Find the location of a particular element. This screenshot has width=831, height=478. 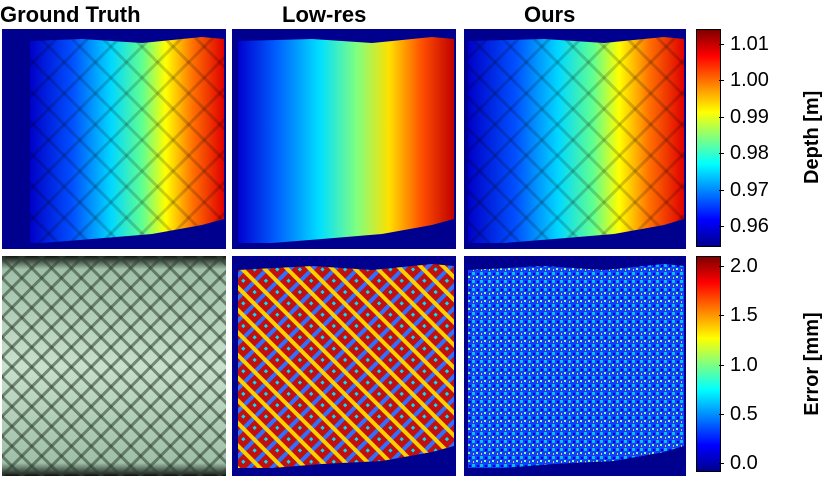

depth-map-low-res is located at coordinates (344, 139).